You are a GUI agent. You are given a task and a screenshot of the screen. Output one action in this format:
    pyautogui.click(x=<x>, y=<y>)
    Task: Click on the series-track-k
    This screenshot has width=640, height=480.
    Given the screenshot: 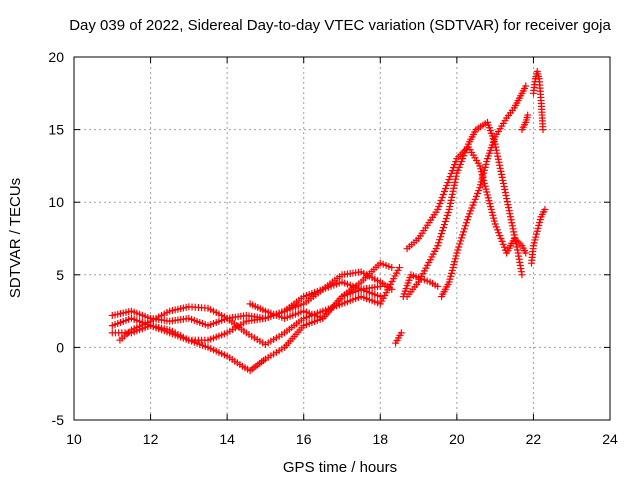 What is the action you would take?
    pyautogui.click(x=525, y=122)
    